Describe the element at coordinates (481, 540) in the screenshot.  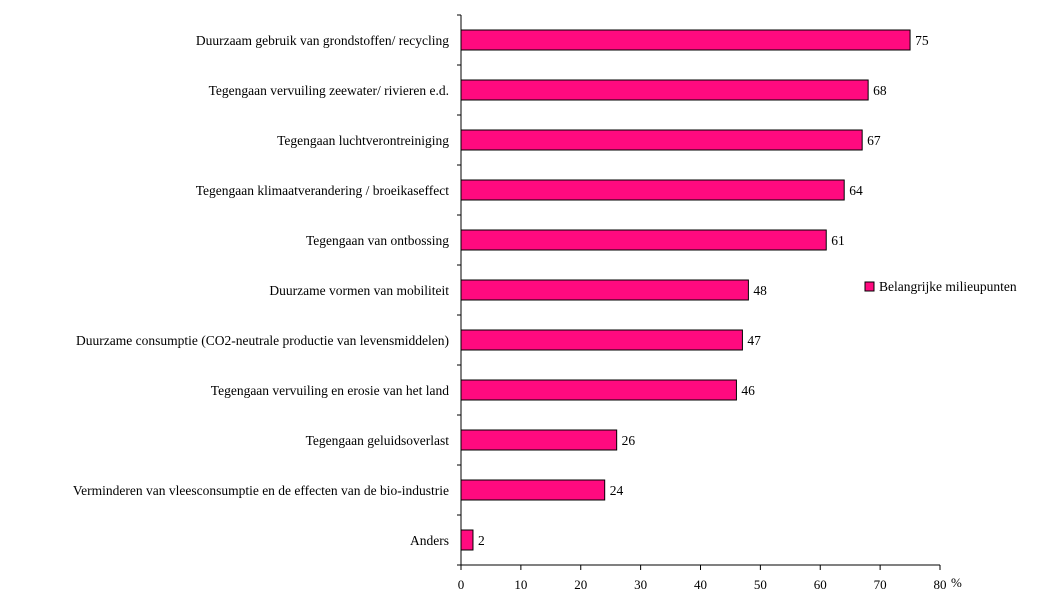
I see `data-label: 2` at that location.